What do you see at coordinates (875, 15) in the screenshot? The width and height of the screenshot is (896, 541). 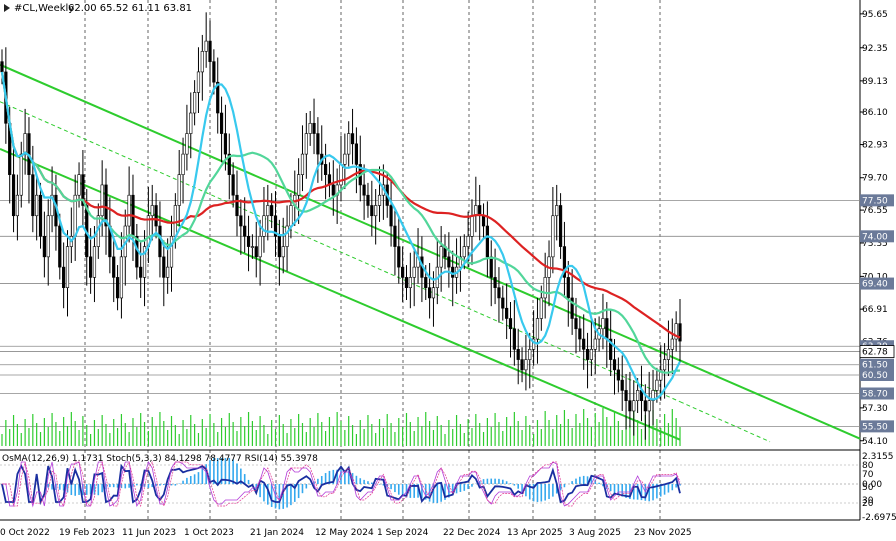 I see `y-tick-label: 95.65` at bounding box center [875, 15].